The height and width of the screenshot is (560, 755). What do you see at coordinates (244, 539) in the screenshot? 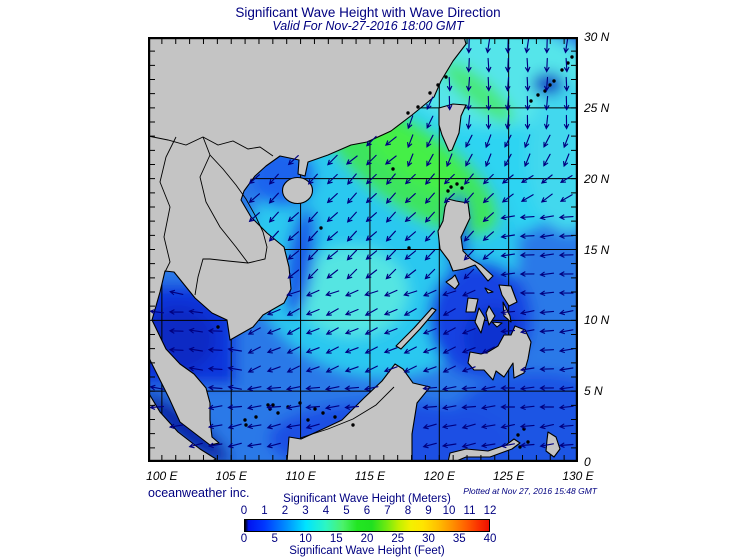
I see `colorbar-tick-label-feet: 0` at bounding box center [244, 539].